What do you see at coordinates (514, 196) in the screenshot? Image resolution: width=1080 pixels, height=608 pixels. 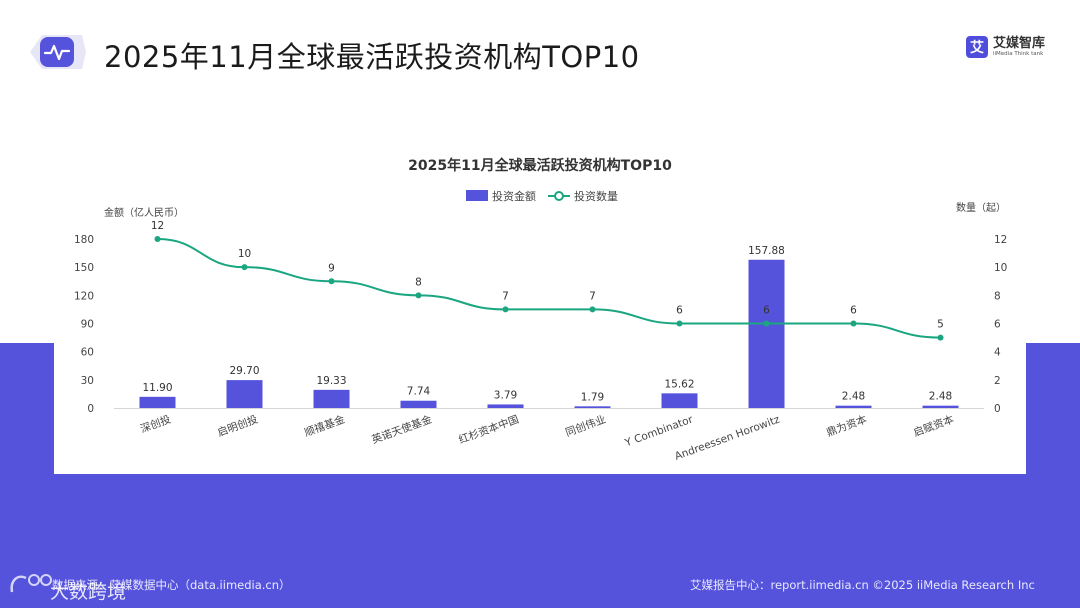 I see `legend-label-bar: 投资金额` at bounding box center [514, 196].